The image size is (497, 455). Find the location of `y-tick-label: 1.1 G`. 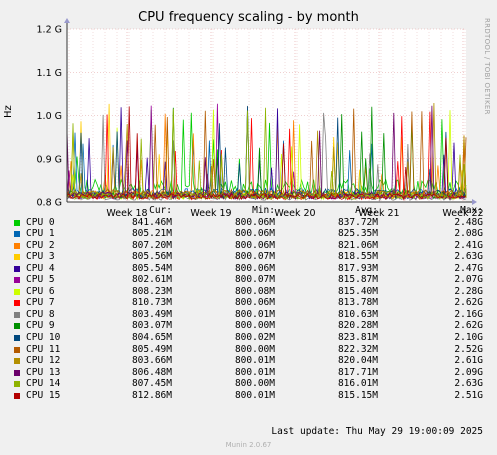

y-tick-label: 1.1 G is located at coordinates (50, 73).